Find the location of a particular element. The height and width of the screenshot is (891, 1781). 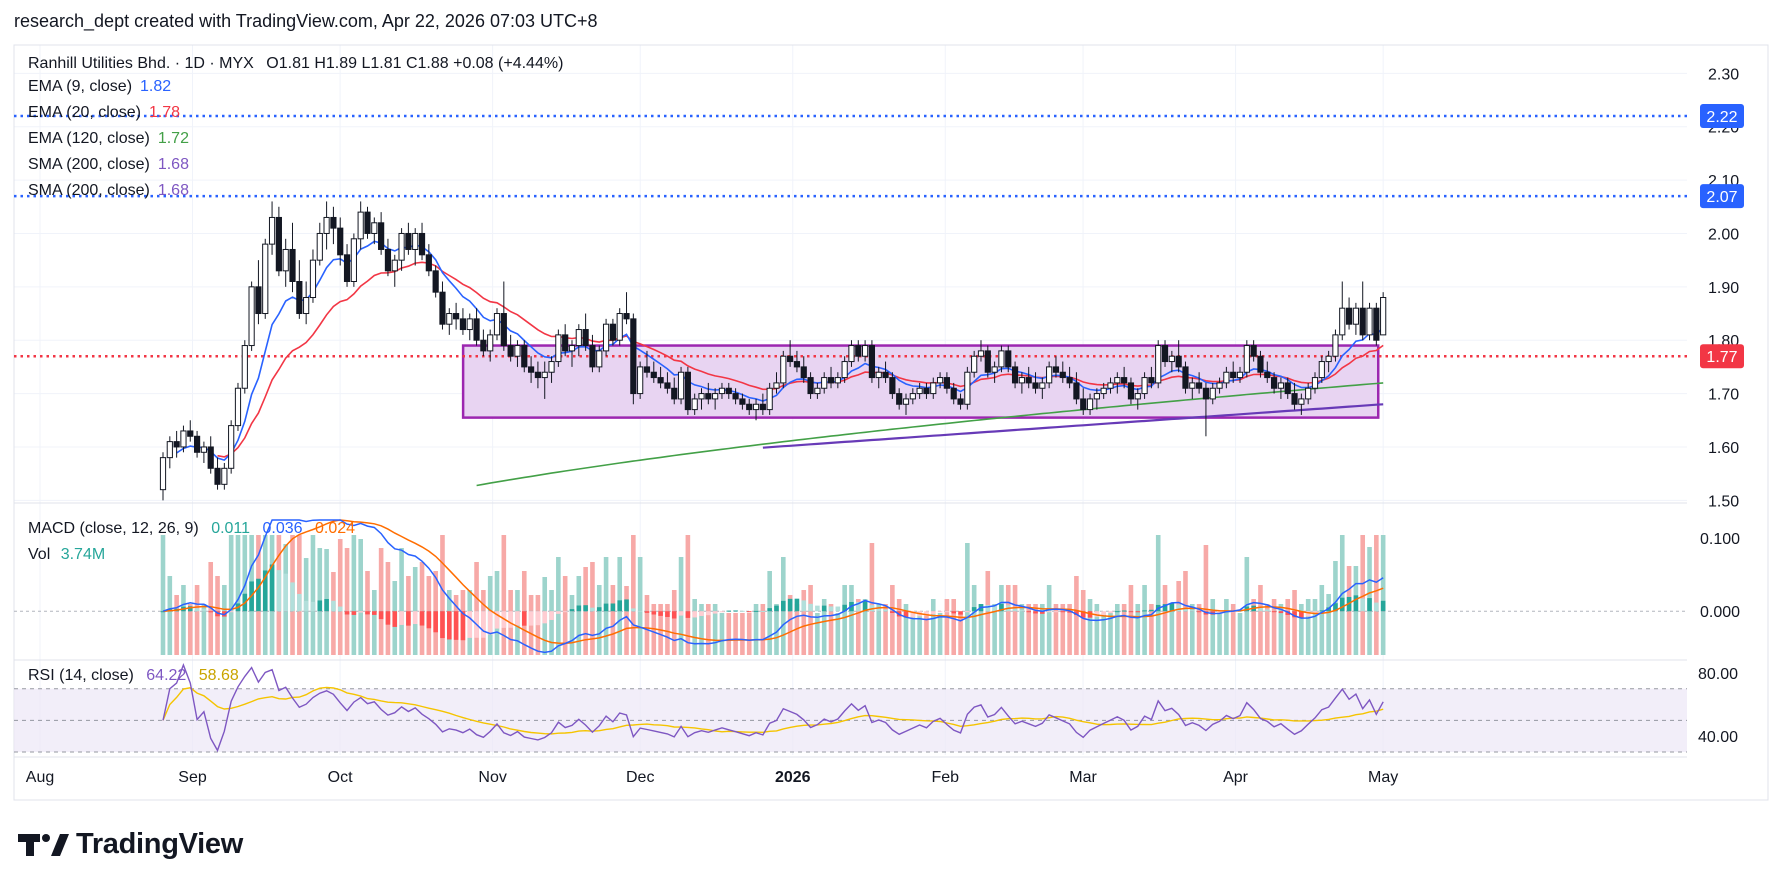

x-tick-label: Mar is located at coordinates (1083, 777).